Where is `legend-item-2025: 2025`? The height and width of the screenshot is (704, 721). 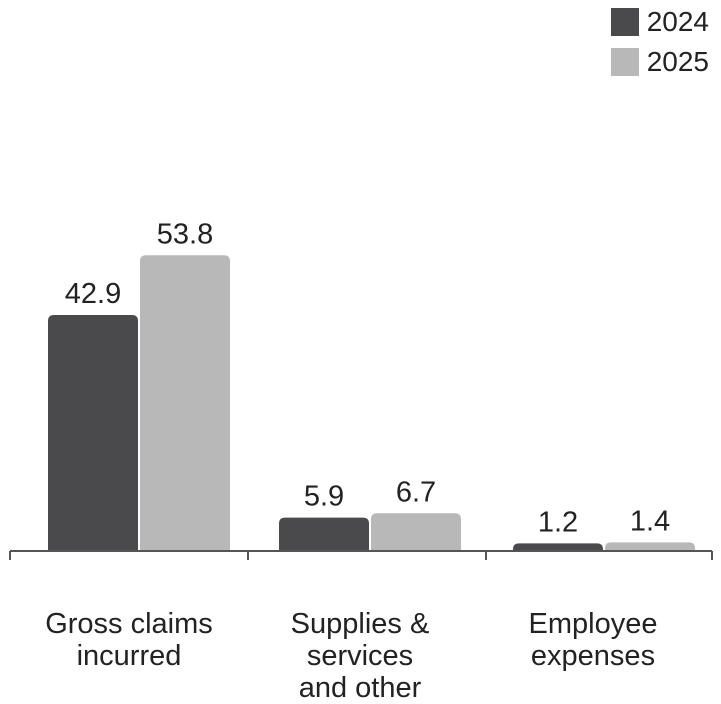
legend-item-2025: 2025 is located at coordinates (659, 62).